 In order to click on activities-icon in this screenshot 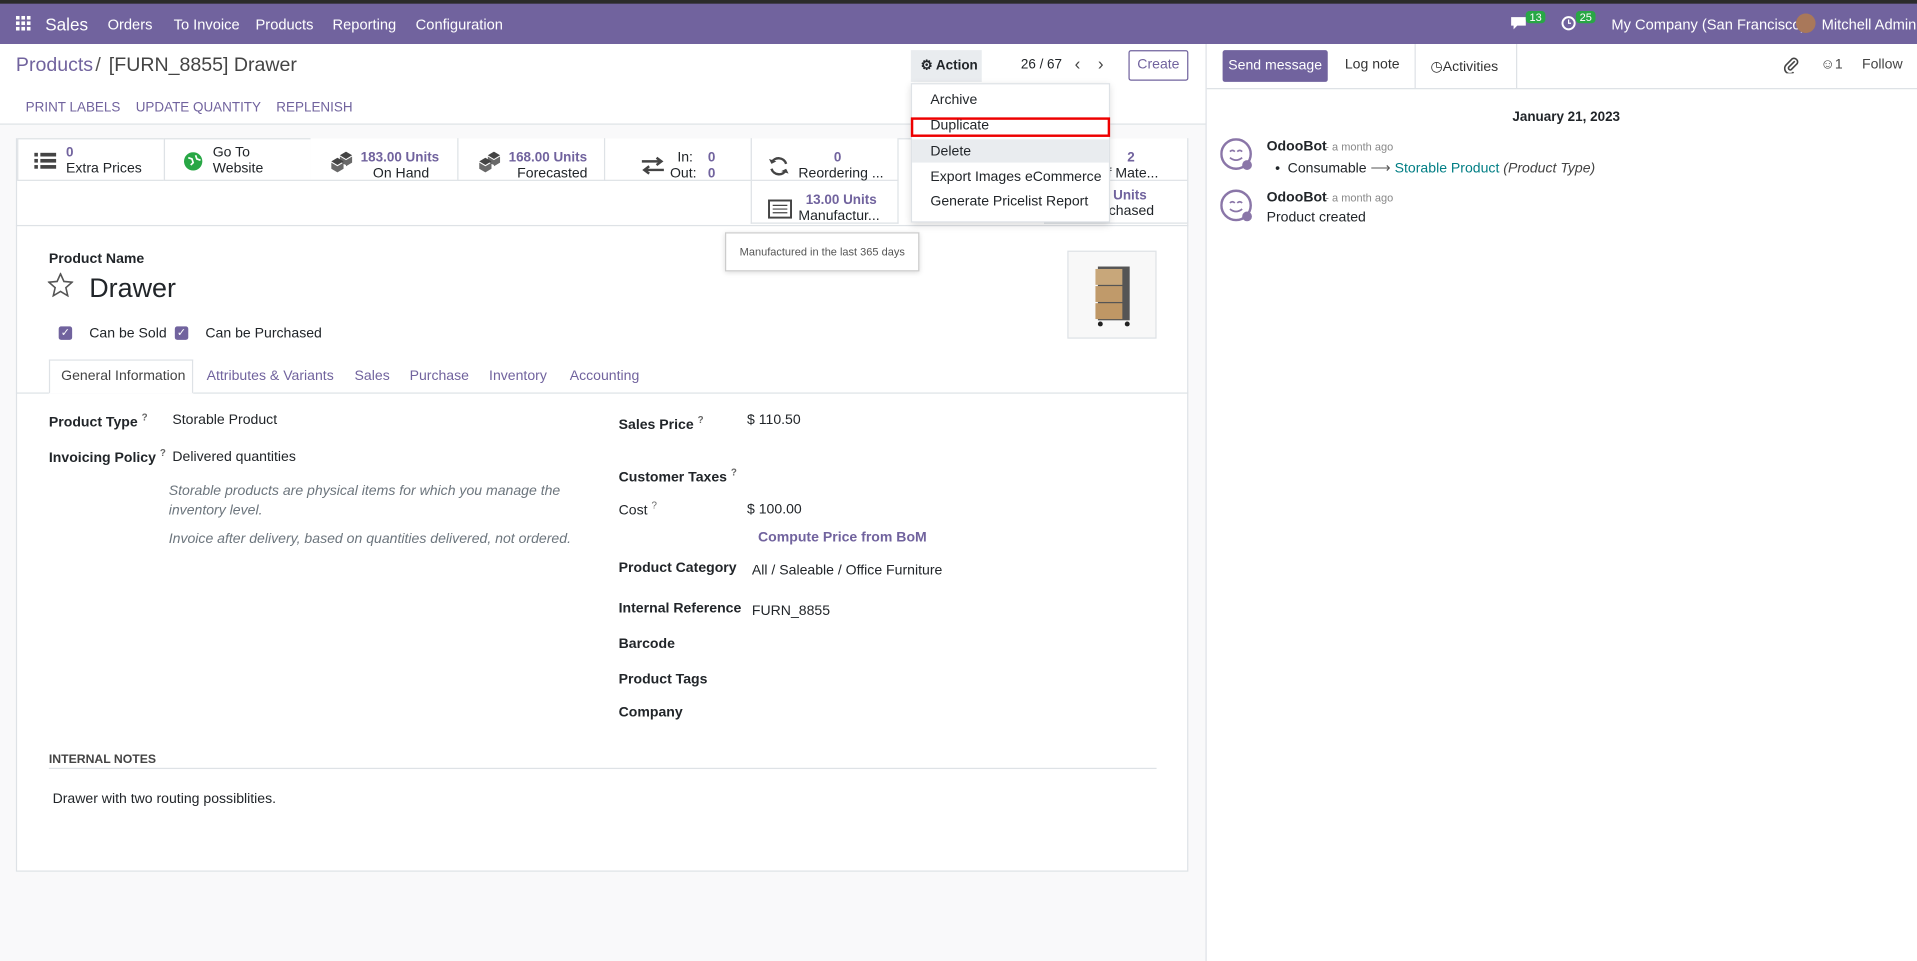, I will do `click(1568, 23)`.